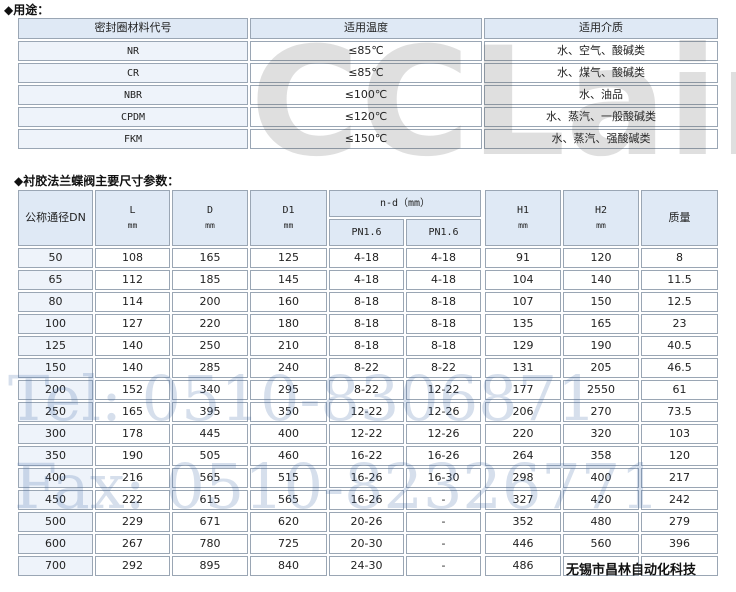  What do you see at coordinates (523, 280) in the screenshot?
I see `table-cell: 104` at bounding box center [523, 280].